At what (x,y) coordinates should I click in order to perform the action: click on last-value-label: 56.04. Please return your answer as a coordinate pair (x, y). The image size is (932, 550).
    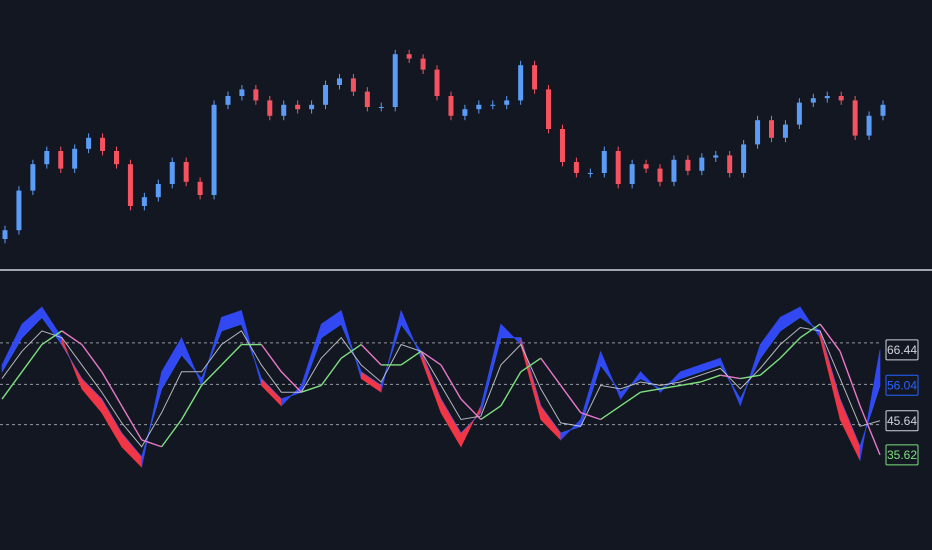
    Looking at the image, I should click on (902, 385).